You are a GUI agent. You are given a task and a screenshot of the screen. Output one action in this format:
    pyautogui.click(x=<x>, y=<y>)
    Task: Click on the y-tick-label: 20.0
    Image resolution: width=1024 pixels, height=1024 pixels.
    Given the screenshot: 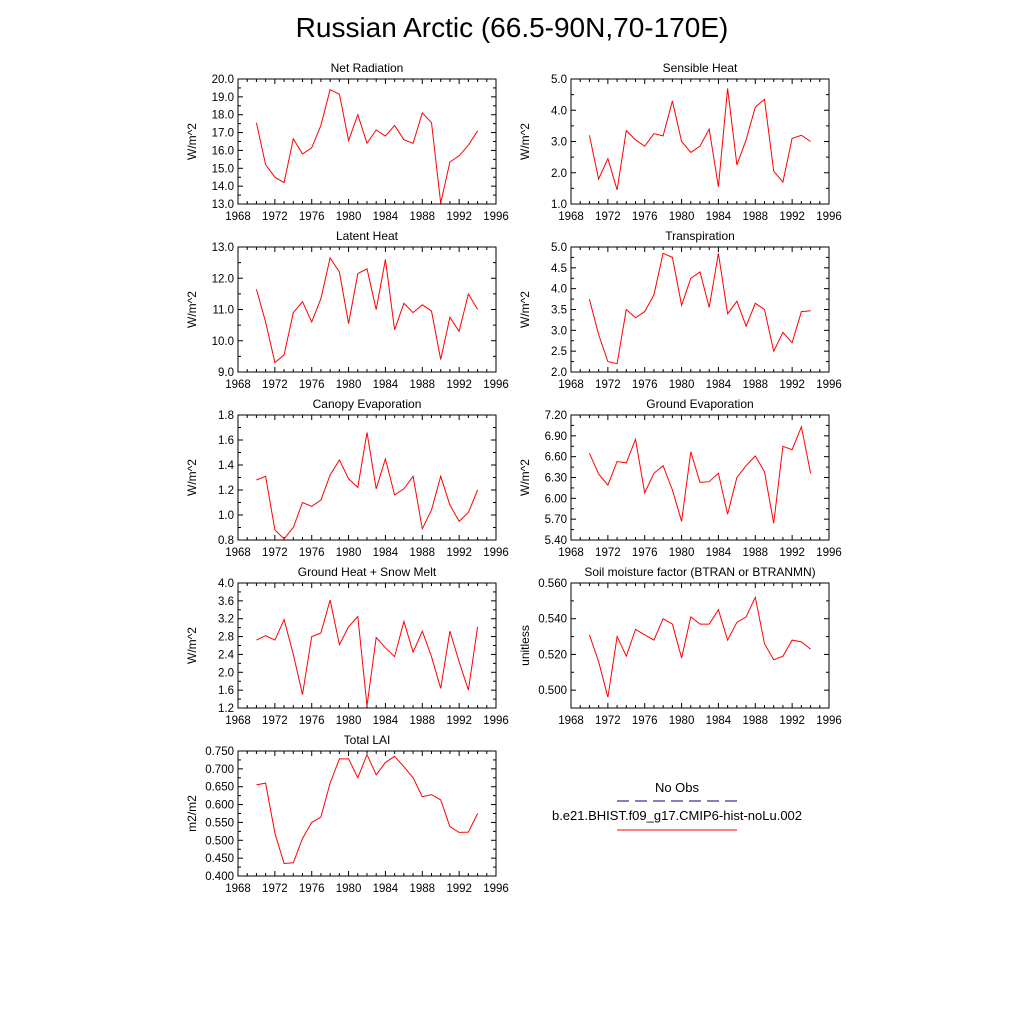 What is the action you would take?
    pyautogui.click(x=223, y=80)
    